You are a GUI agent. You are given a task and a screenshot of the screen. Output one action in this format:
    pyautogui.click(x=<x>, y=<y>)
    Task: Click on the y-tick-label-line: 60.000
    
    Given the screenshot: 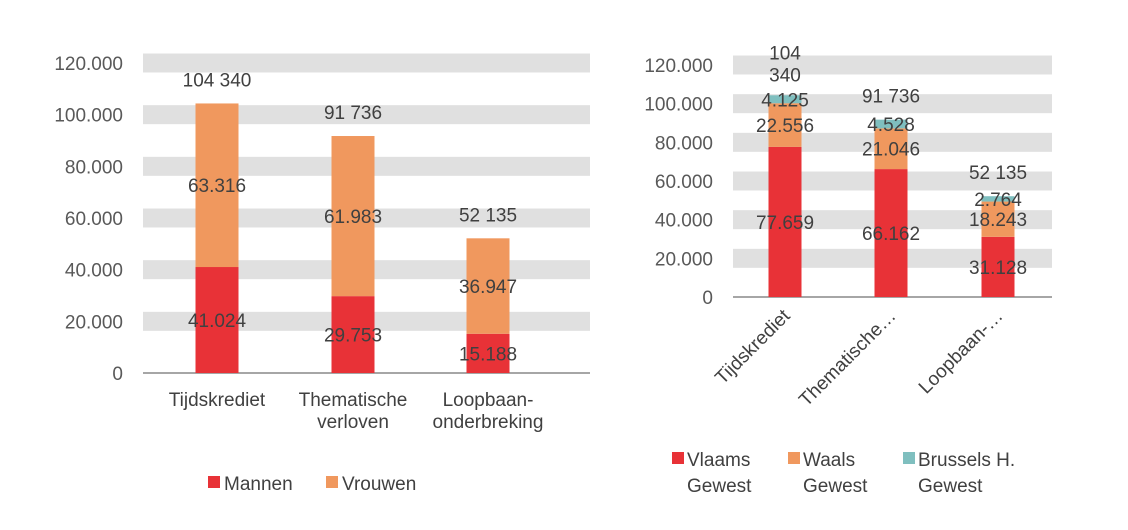 What is the action you would take?
    pyautogui.click(x=684, y=182)
    